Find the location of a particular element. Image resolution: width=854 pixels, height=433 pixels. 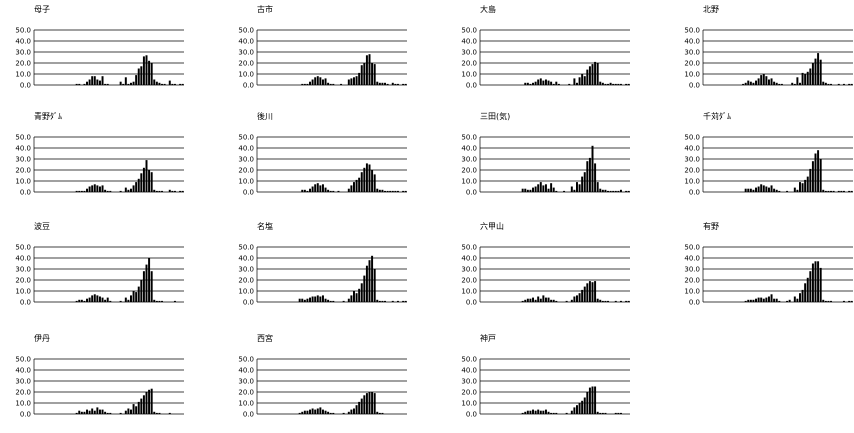

chart-panel: 六甲山 50.0 40.0 30.0 20.0 10.0 0.0 is located at coordinates (541, 271).